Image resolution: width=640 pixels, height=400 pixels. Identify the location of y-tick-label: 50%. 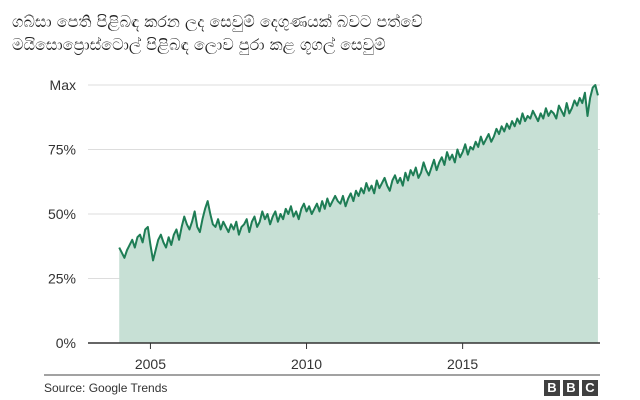
(62, 214).